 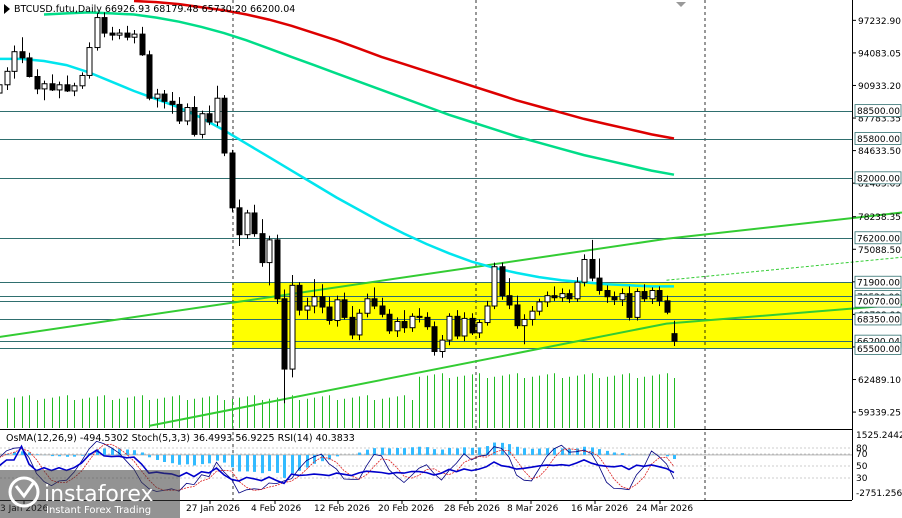 I want to click on level-tag: 82000.00, so click(x=878, y=177).